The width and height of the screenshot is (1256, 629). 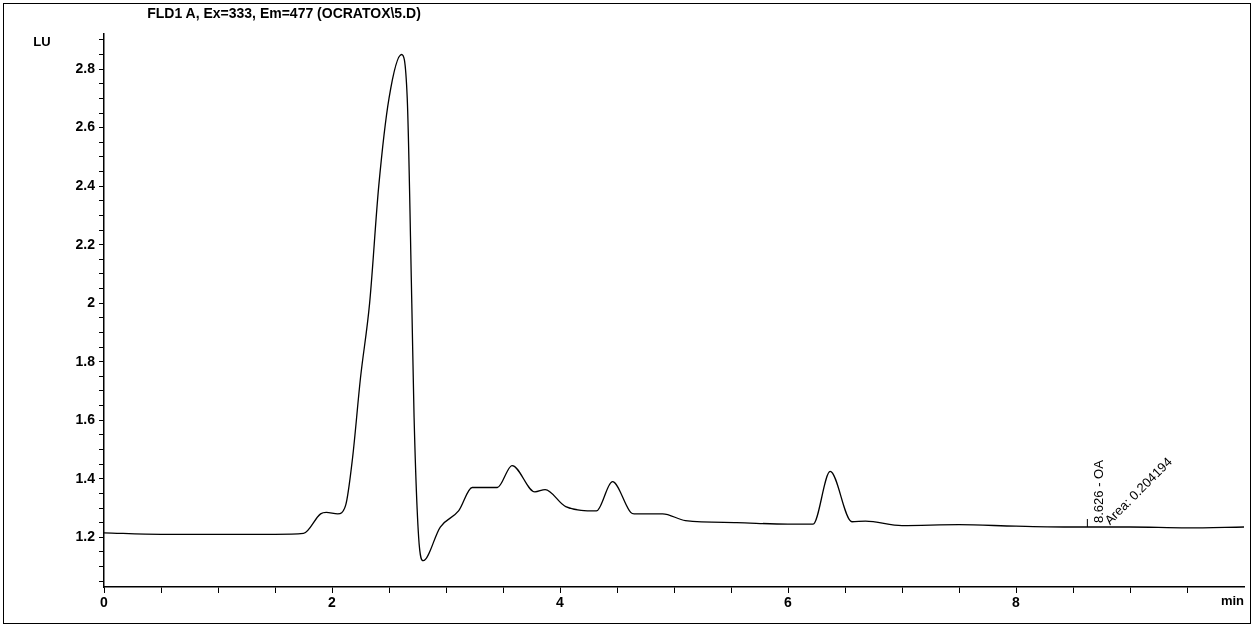 I want to click on x-tick-label: 0, so click(x=104, y=602).